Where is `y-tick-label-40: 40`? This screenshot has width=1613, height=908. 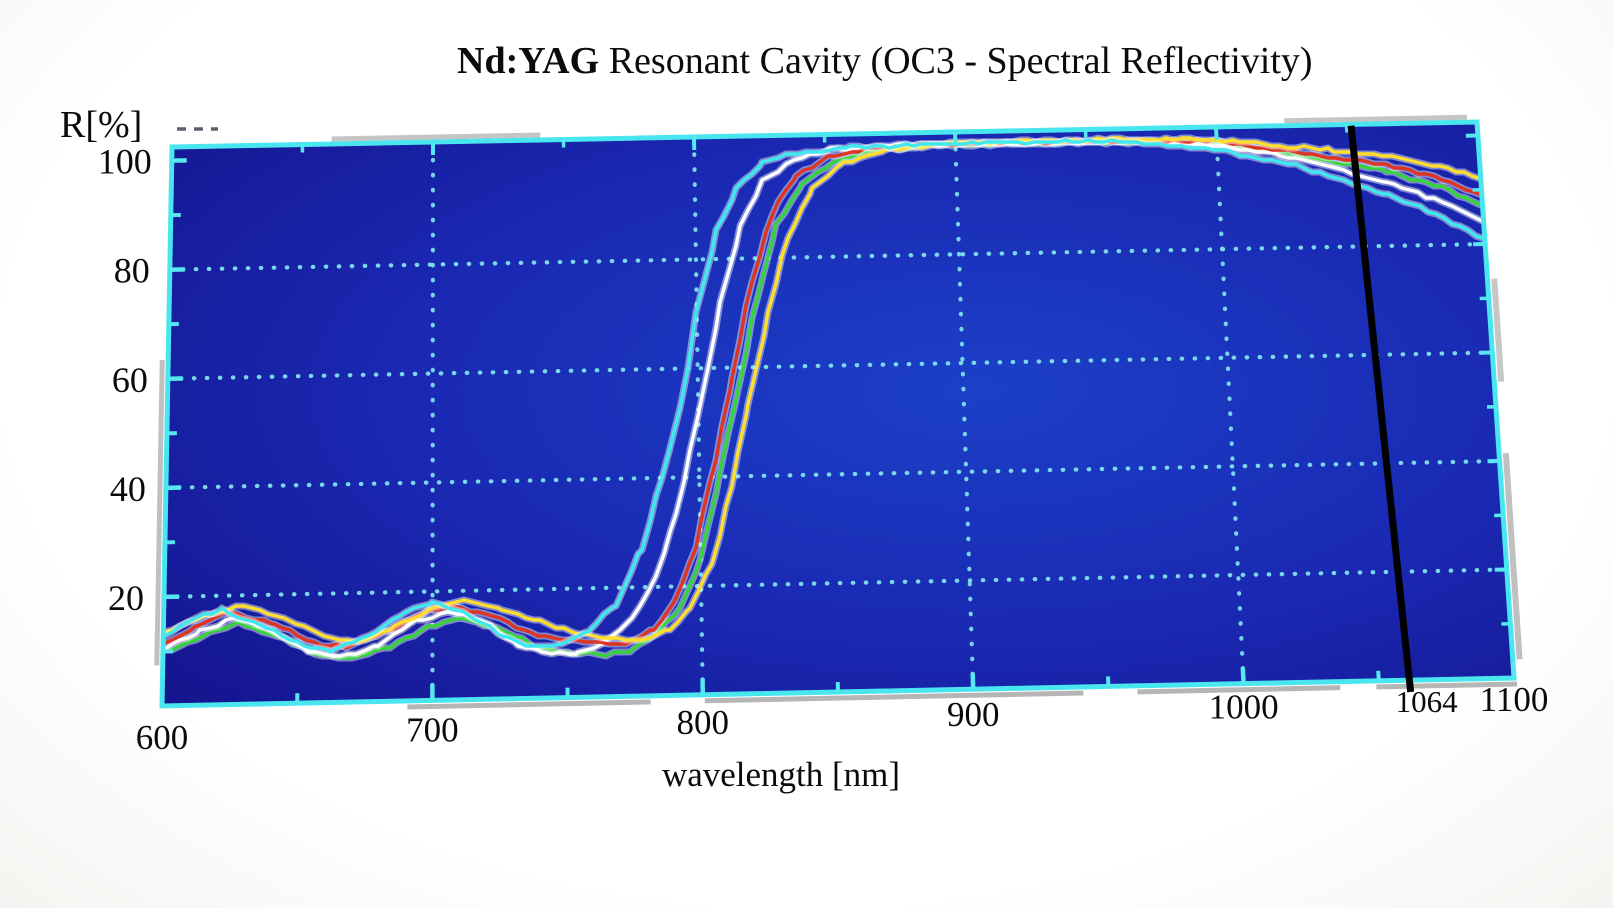
y-tick-label-40: 40 is located at coordinates (128, 489).